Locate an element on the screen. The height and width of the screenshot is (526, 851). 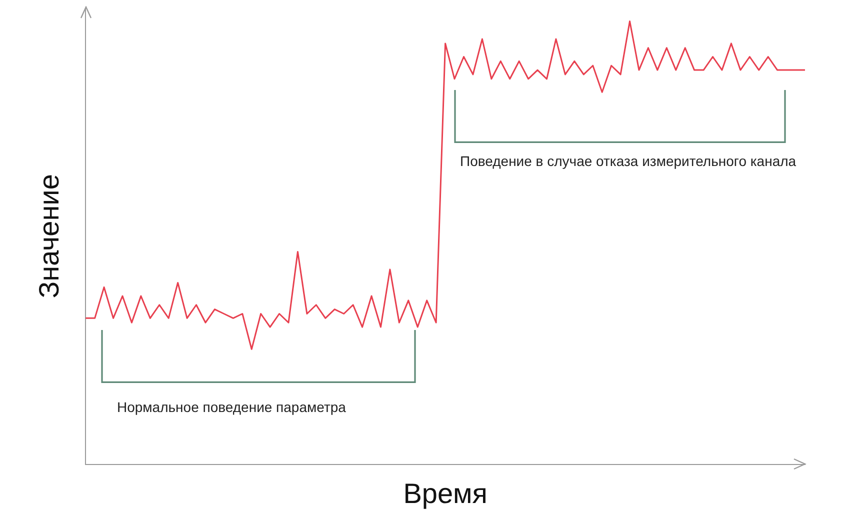
annotation: Поведение в случае отказа измерительного канала is located at coordinates (628, 161).